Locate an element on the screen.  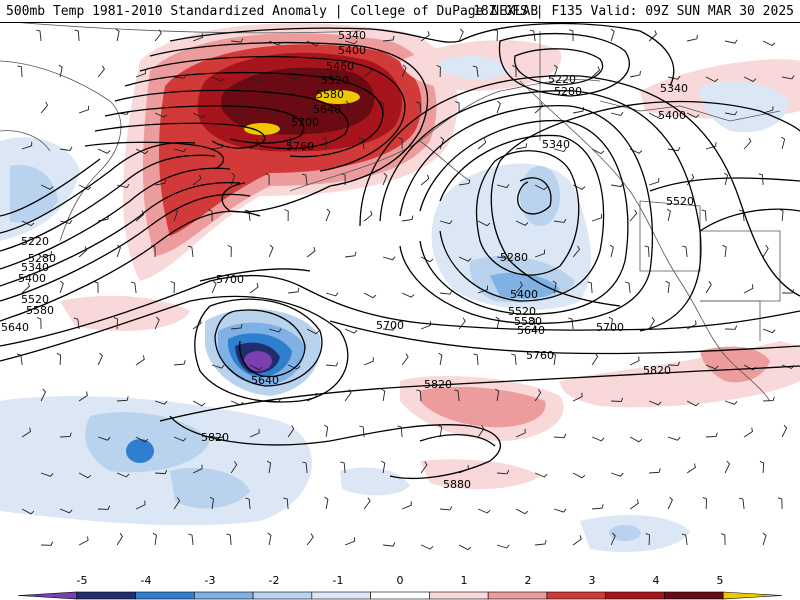
colorbar: -5 -4 -3 -2 -1 0 1 2 3 4 5 is located at coordinates (400, 587).